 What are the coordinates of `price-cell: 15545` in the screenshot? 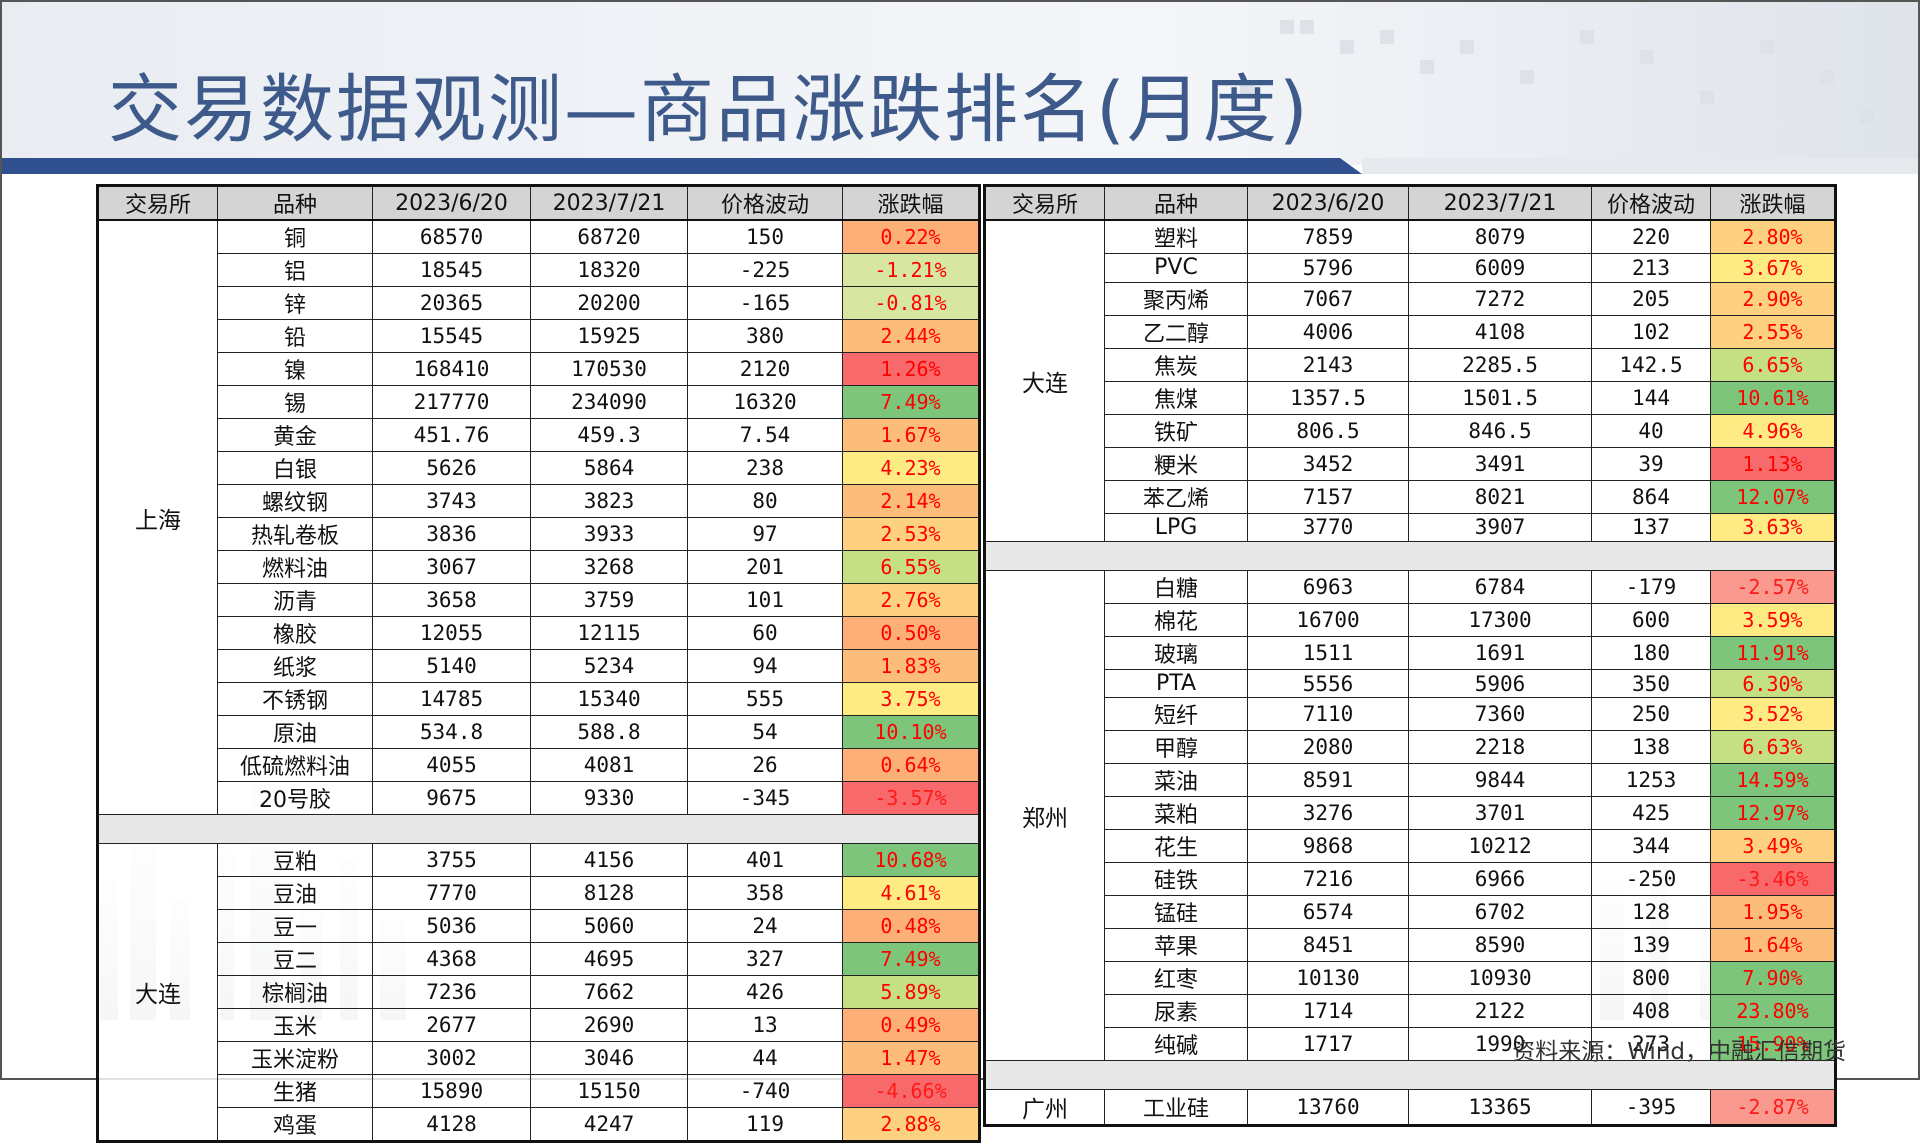 It's located at (451, 336).